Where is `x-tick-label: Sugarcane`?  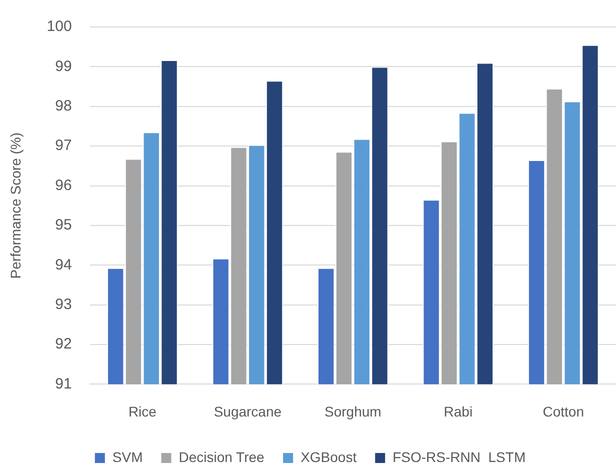 x-tick-label: Sugarcane is located at coordinates (248, 411).